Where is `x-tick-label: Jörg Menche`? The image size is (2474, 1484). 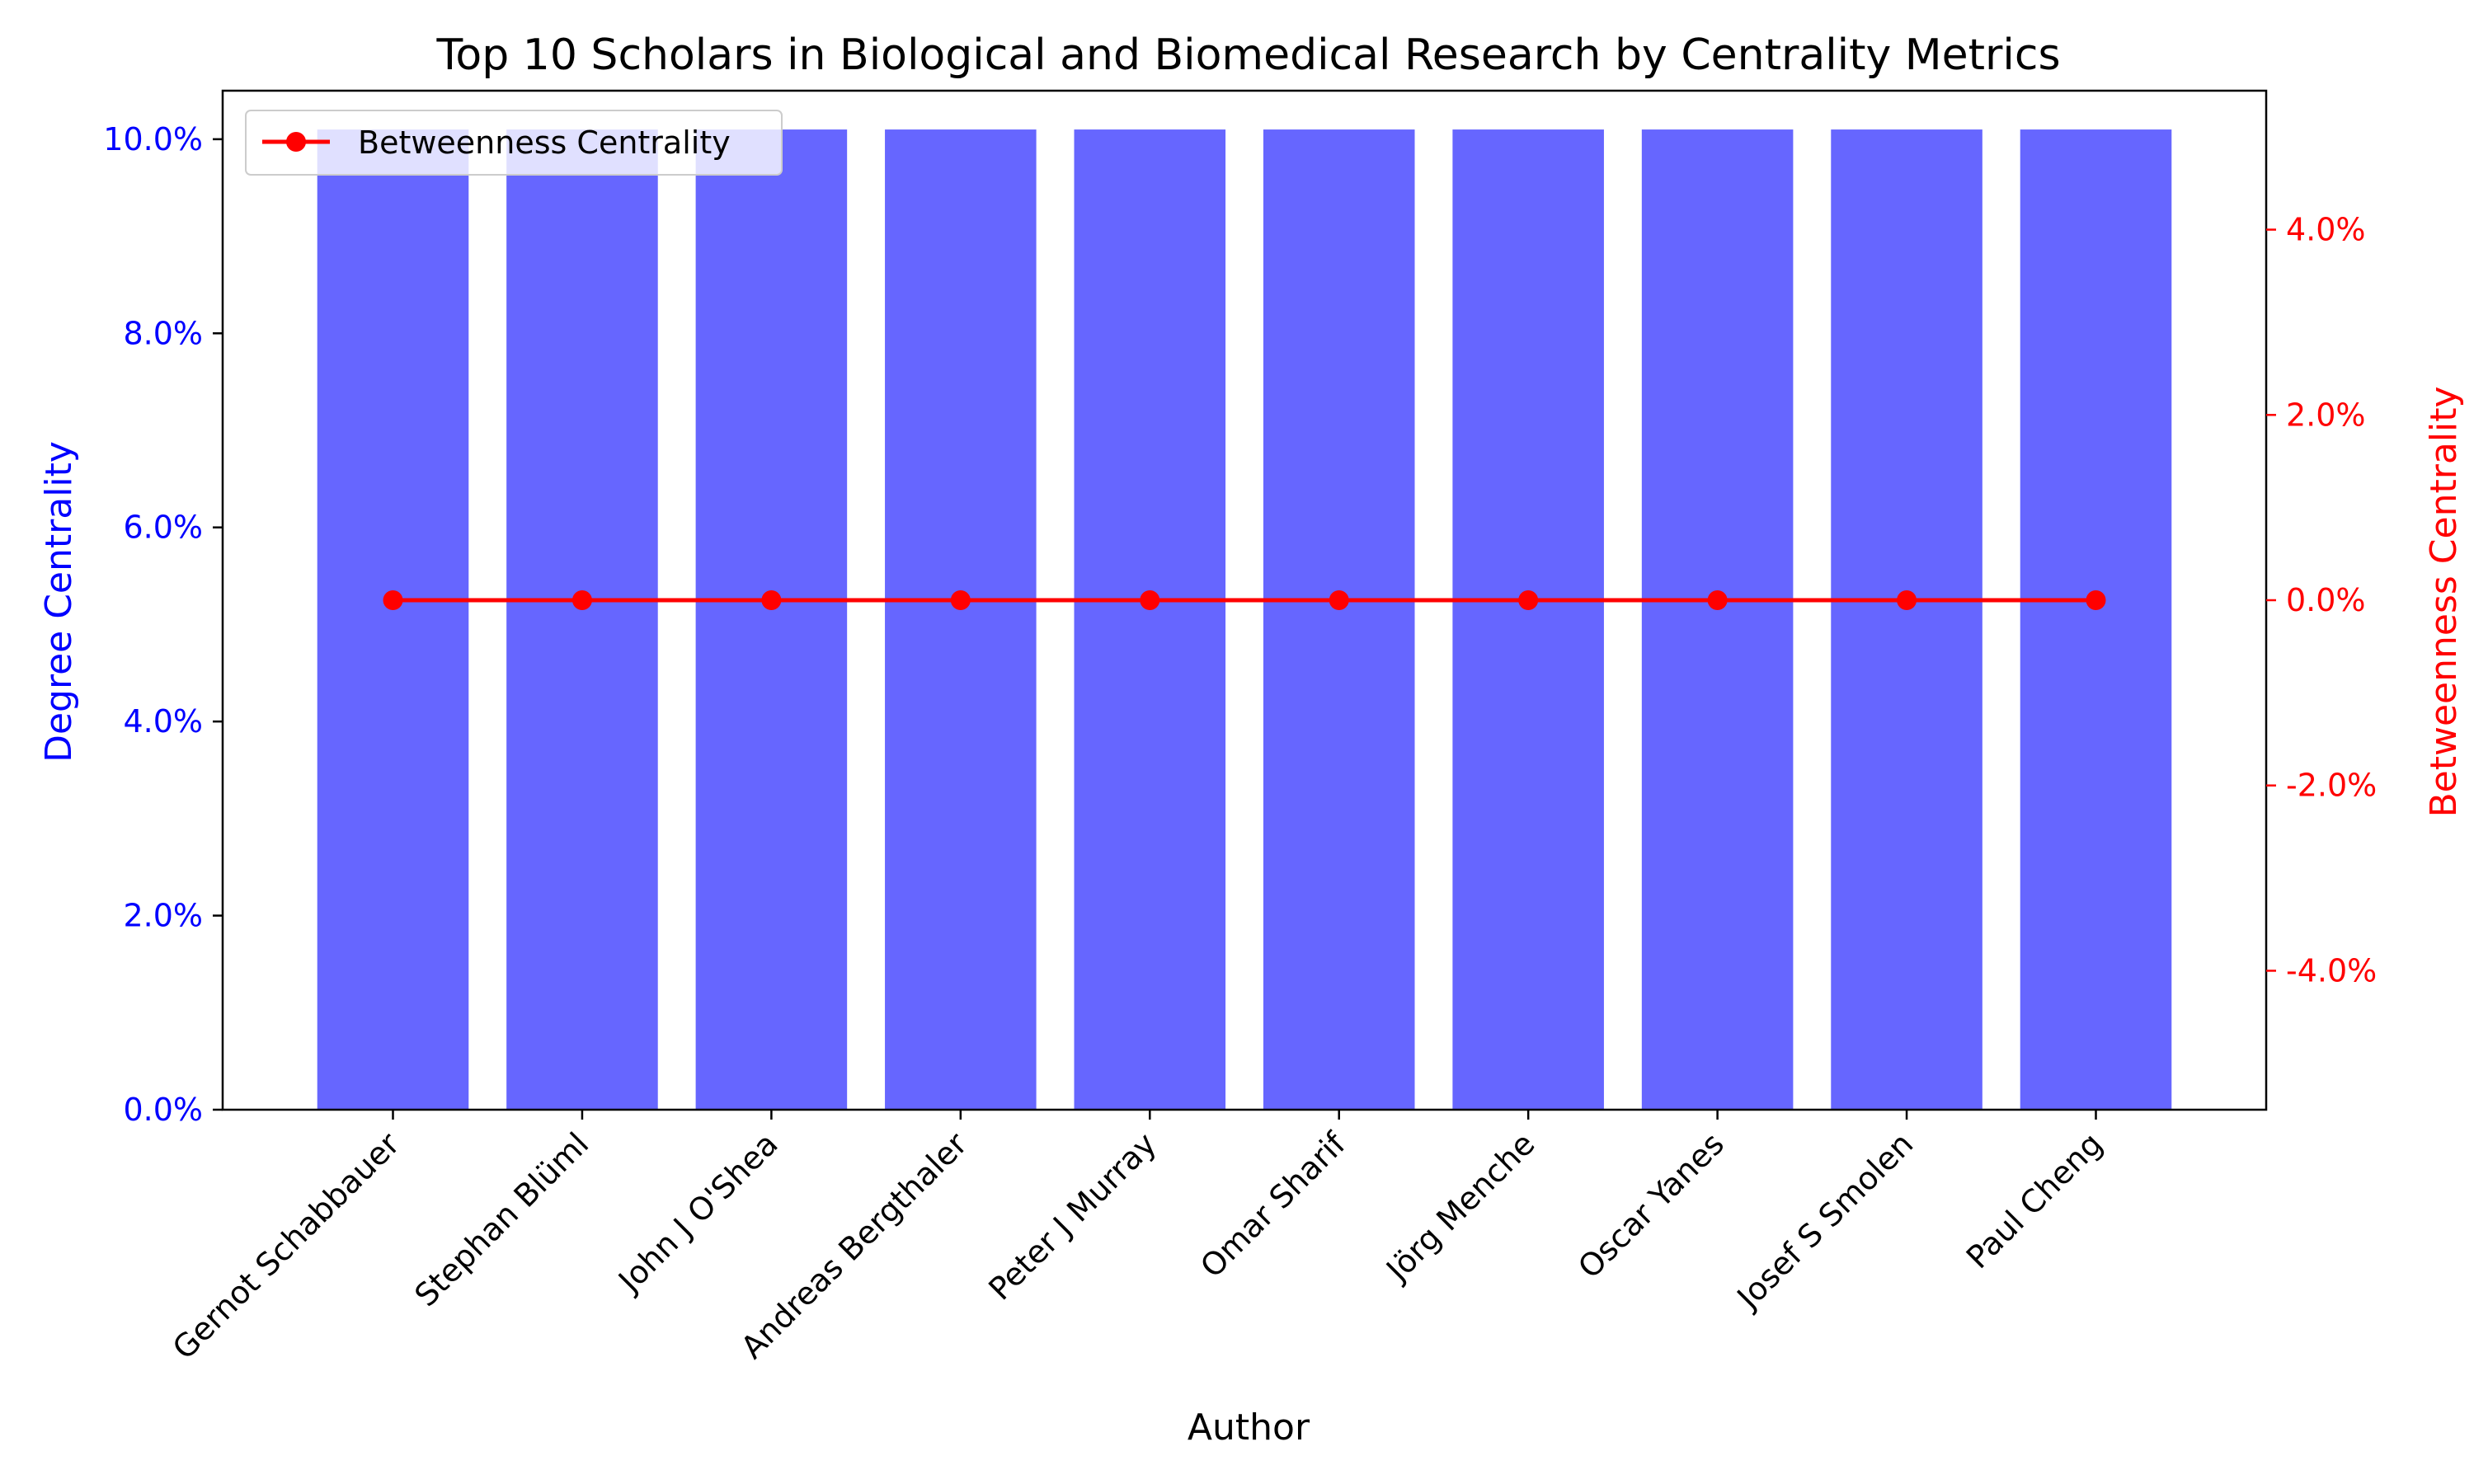 x-tick-label: Jörg Menche is located at coordinates (1459, 1207).